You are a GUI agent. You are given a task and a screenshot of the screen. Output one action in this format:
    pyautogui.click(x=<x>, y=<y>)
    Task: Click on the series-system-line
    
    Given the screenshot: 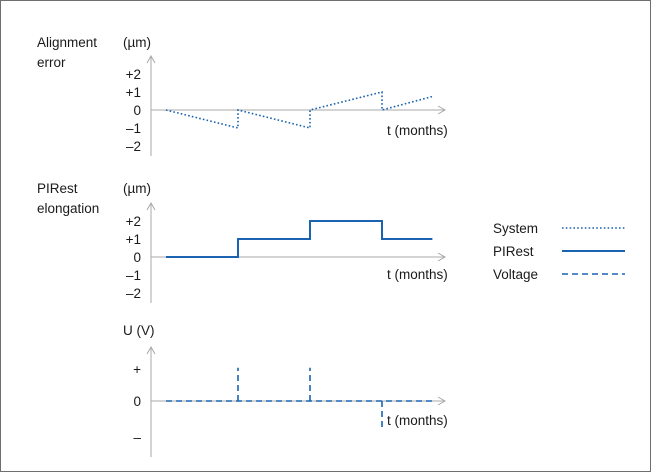 What is the action you would take?
    pyautogui.click(x=299, y=110)
    